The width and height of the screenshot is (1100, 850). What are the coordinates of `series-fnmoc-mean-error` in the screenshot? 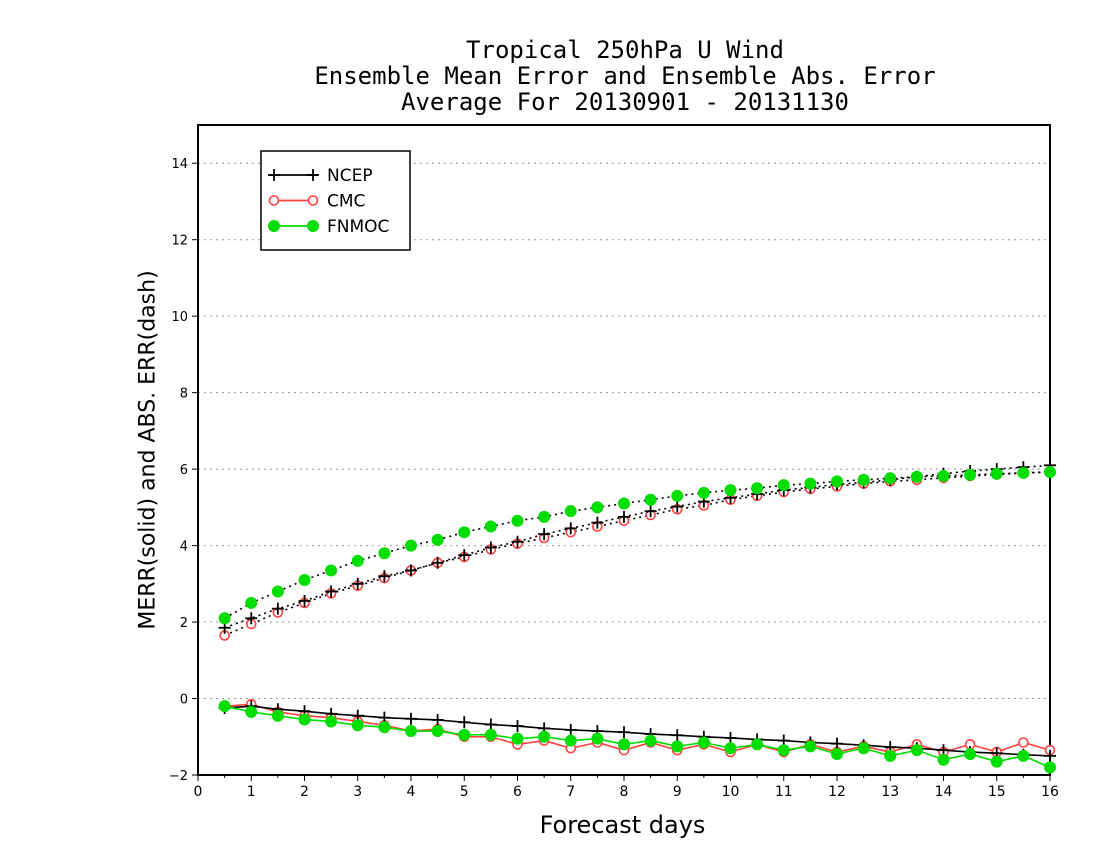 It's located at (637, 737).